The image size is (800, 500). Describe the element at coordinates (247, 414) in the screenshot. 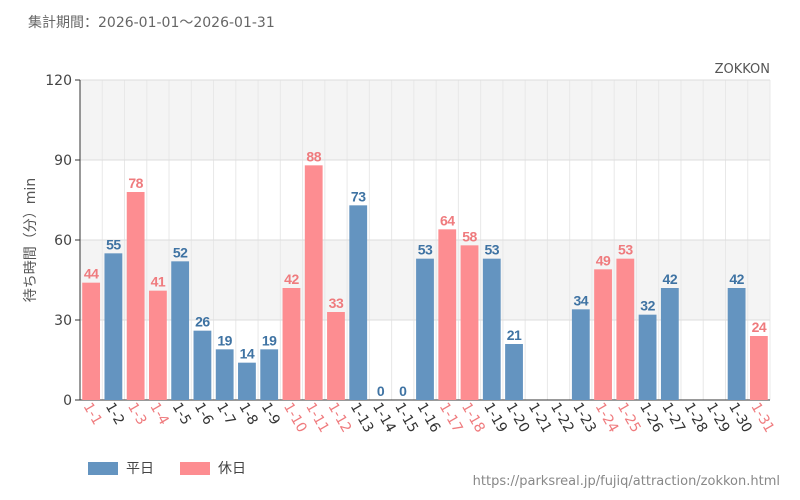

I see `x-tick-label: 1-8` at that location.